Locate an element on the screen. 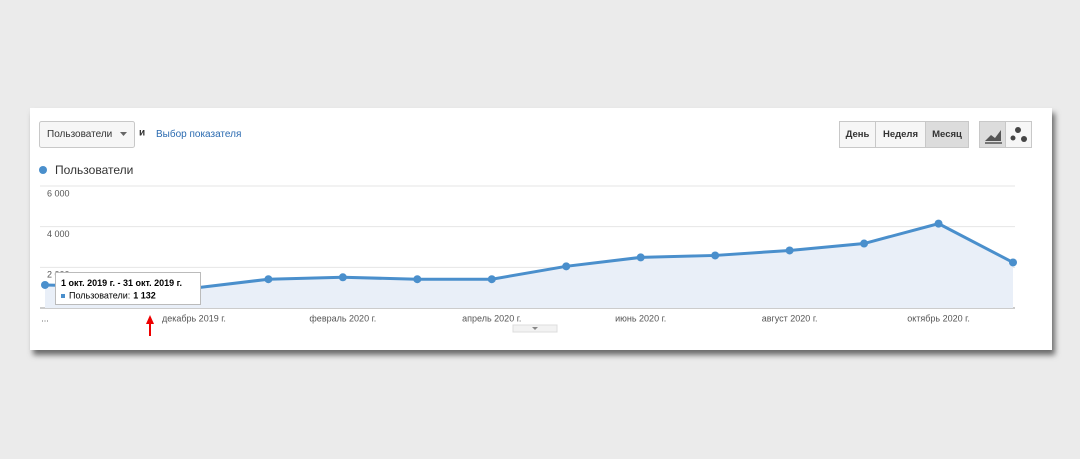 The width and height of the screenshot is (1080, 459). tooltip-label: Пользователи: is located at coordinates (99, 296).